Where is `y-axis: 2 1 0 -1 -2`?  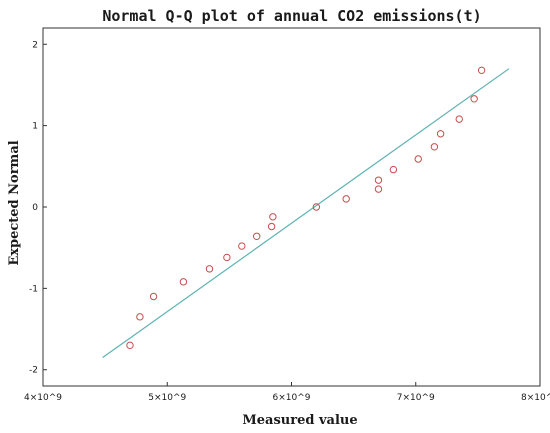
y-axis: 2 1 0 -1 -2 is located at coordinates (38, 208).